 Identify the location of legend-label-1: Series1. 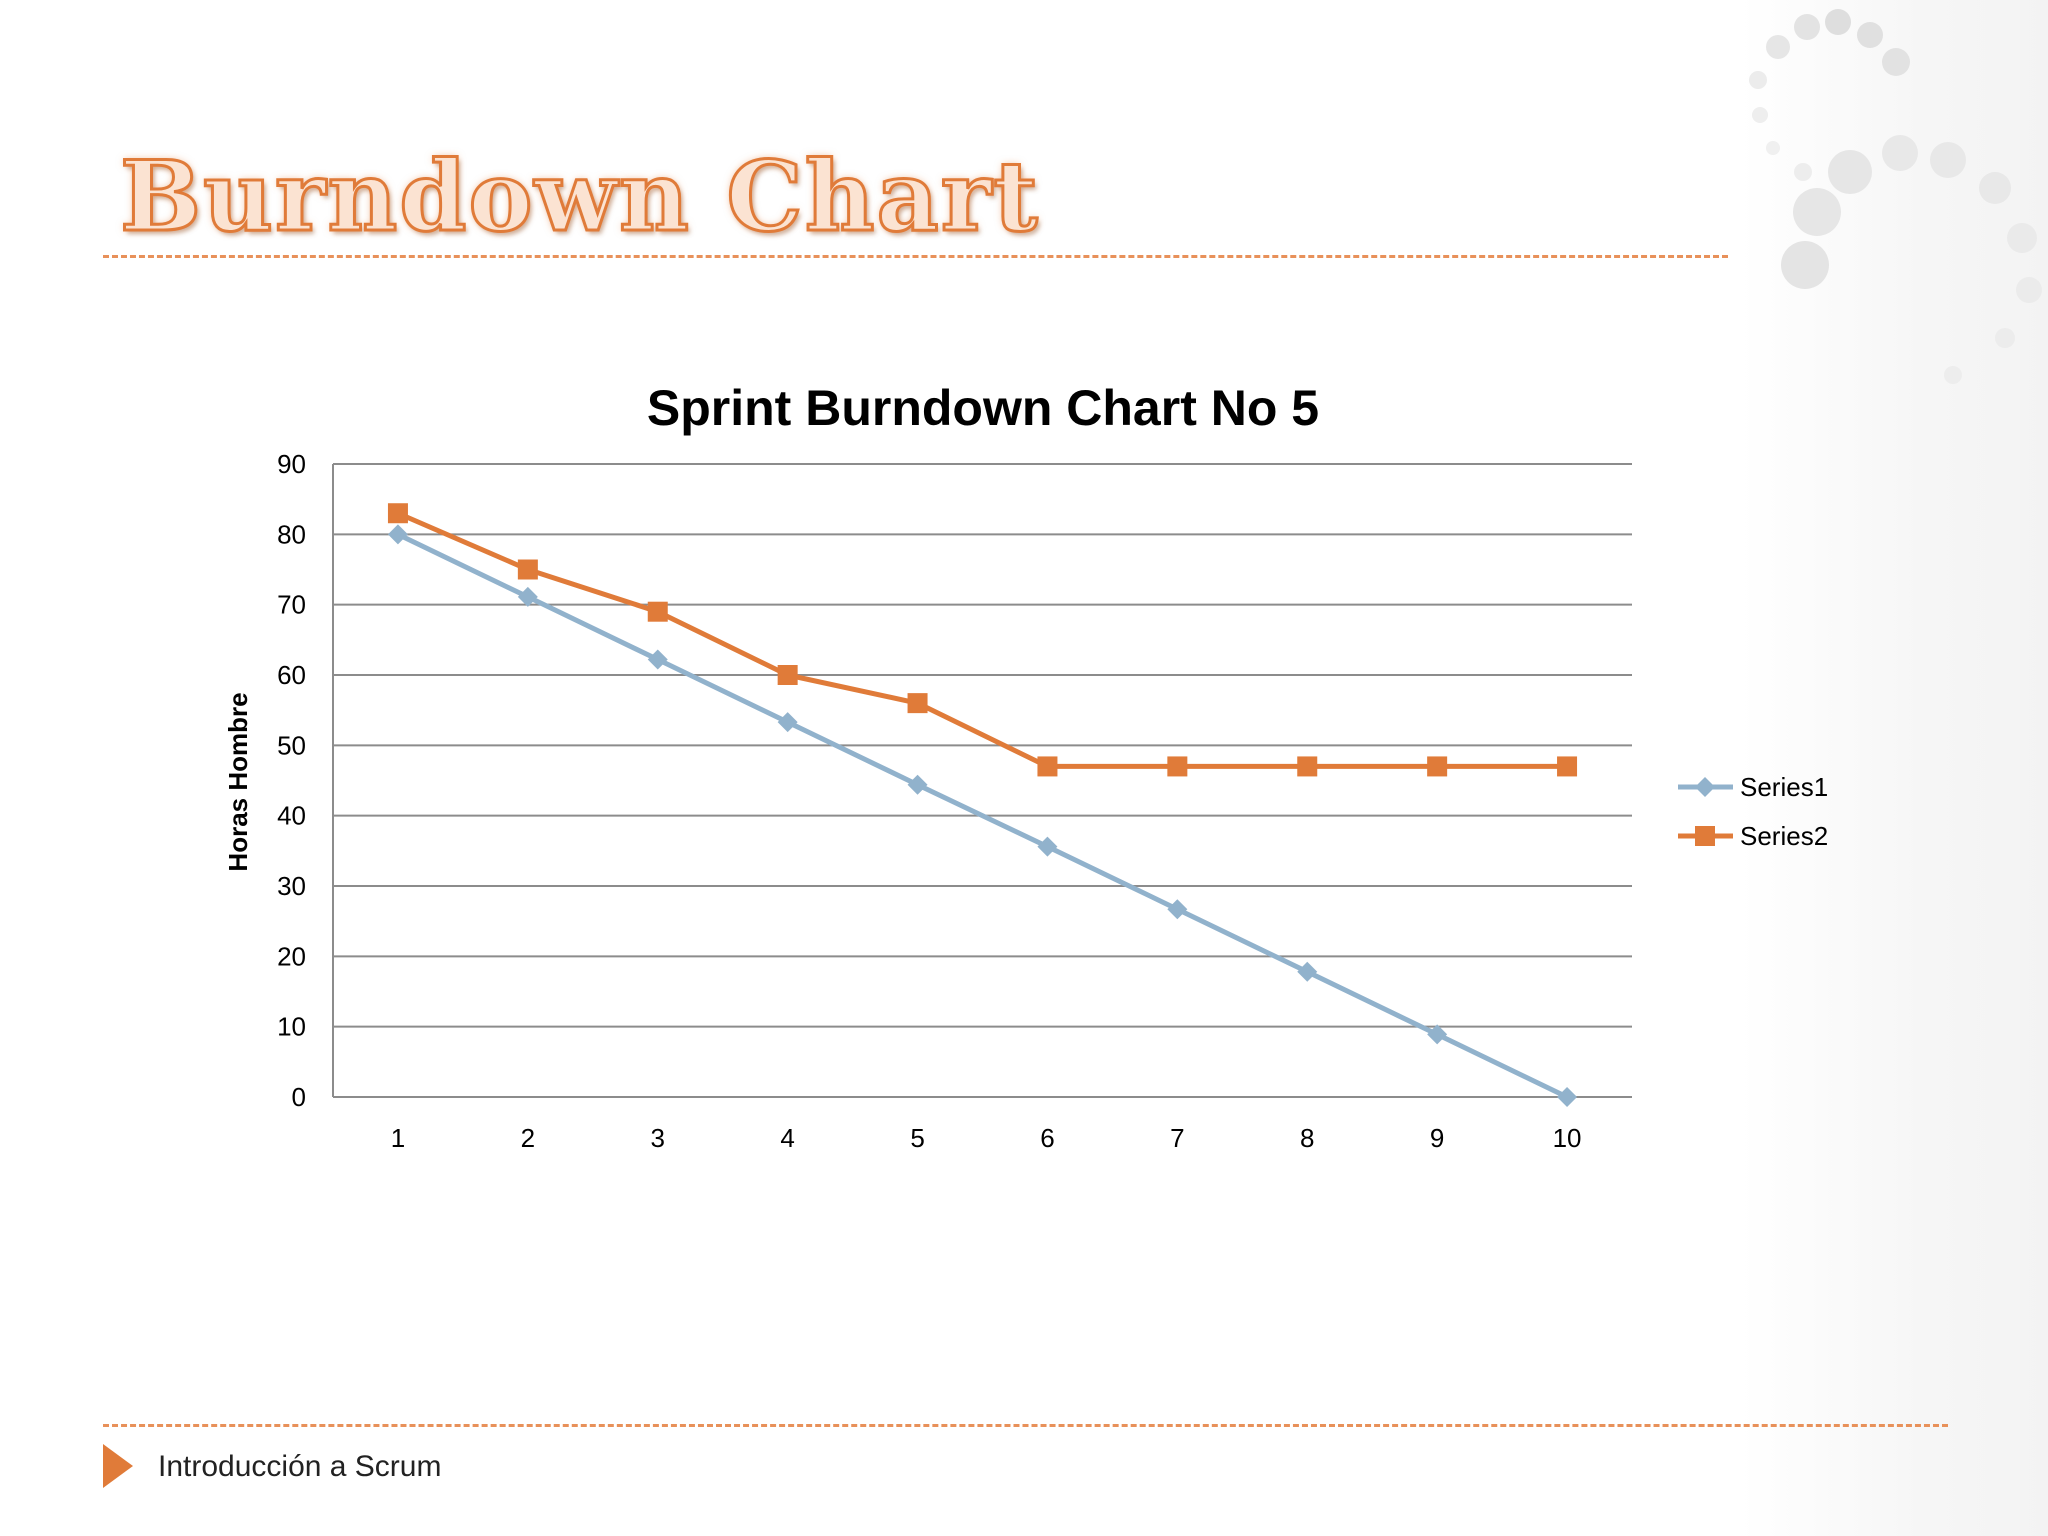
(1784, 787).